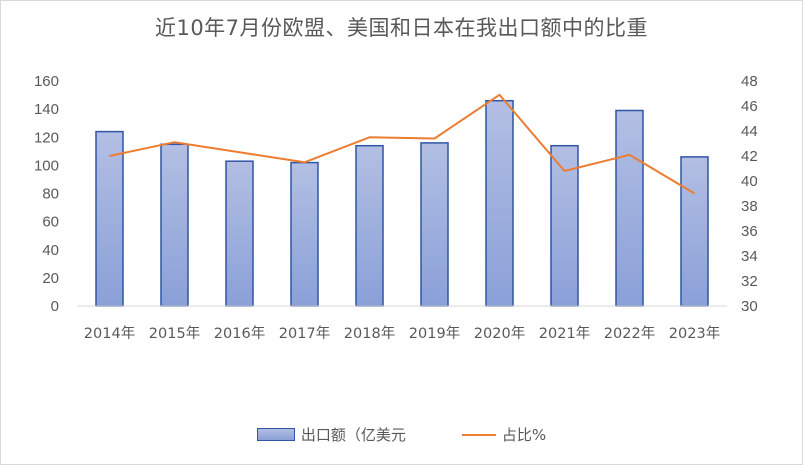 Image resolution: width=803 pixels, height=465 pixels. Describe the element at coordinates (564, 333) in the screenshot. I see `x-tick-label-8: 2021年` at that location.